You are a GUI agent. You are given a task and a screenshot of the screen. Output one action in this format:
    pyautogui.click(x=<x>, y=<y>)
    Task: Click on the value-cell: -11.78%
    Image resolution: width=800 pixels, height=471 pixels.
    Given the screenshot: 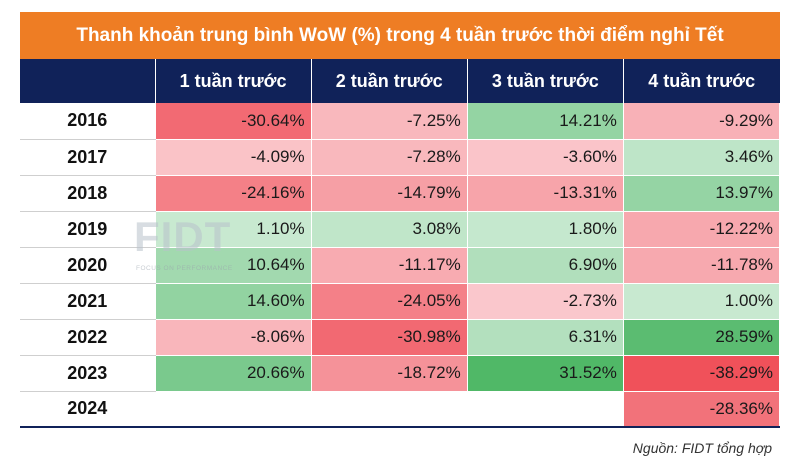 What is the action you would take?
    pyautogui.click(x=702, y=265)
    